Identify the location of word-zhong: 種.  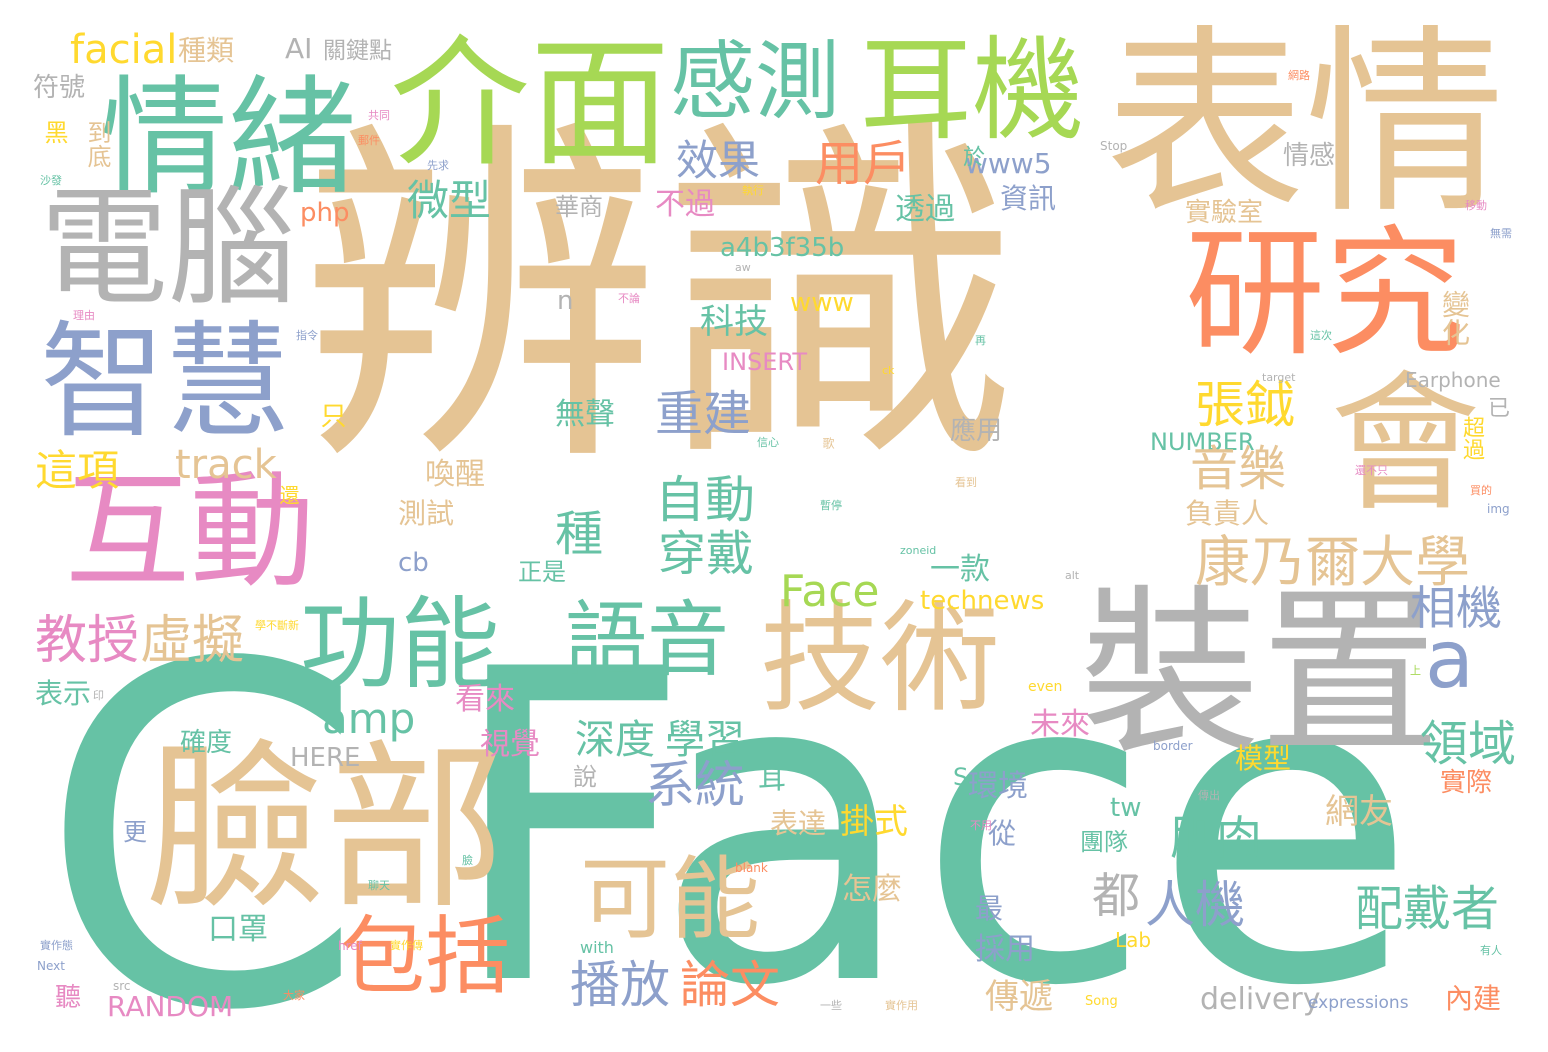
(579, 534).